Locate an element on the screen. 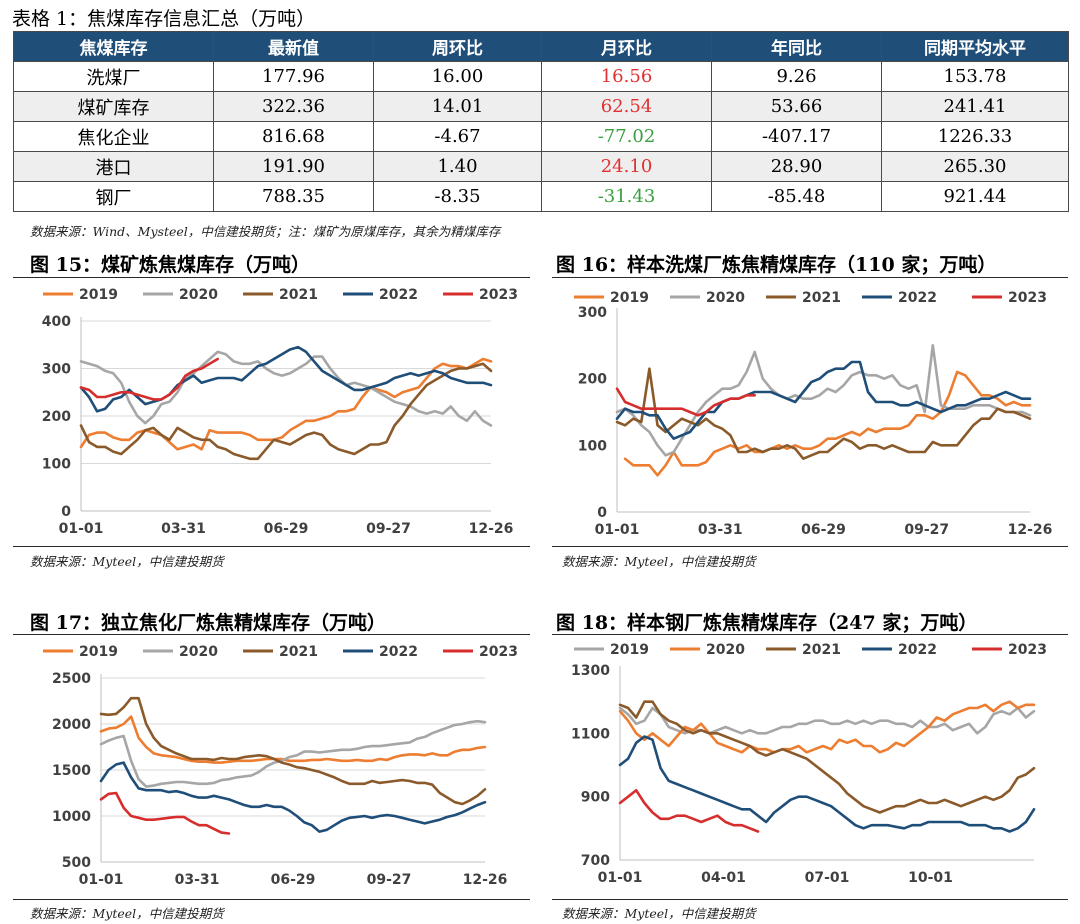  y-tick-label: 1500 is located at coordinates (71, 771).